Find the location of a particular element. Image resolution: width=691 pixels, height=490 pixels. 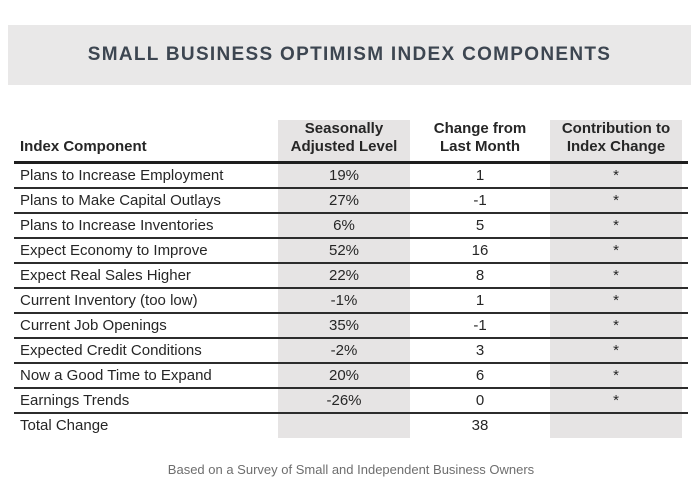

row-level: 20% is located at coordinates (344, 376).